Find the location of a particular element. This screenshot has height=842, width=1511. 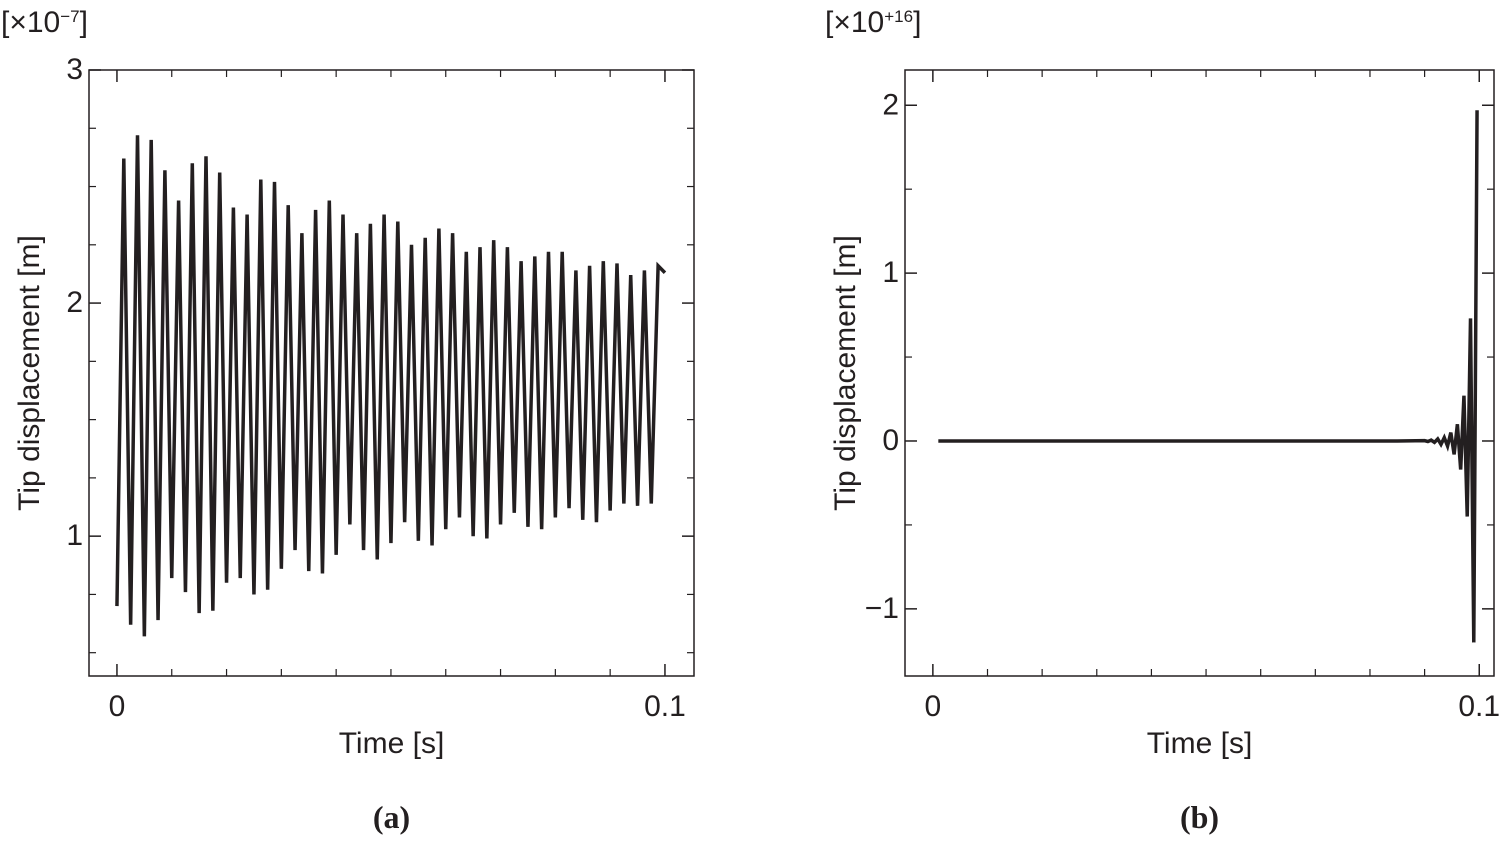

multiplier-exponent: +16 is located at coordinates (898, 16).